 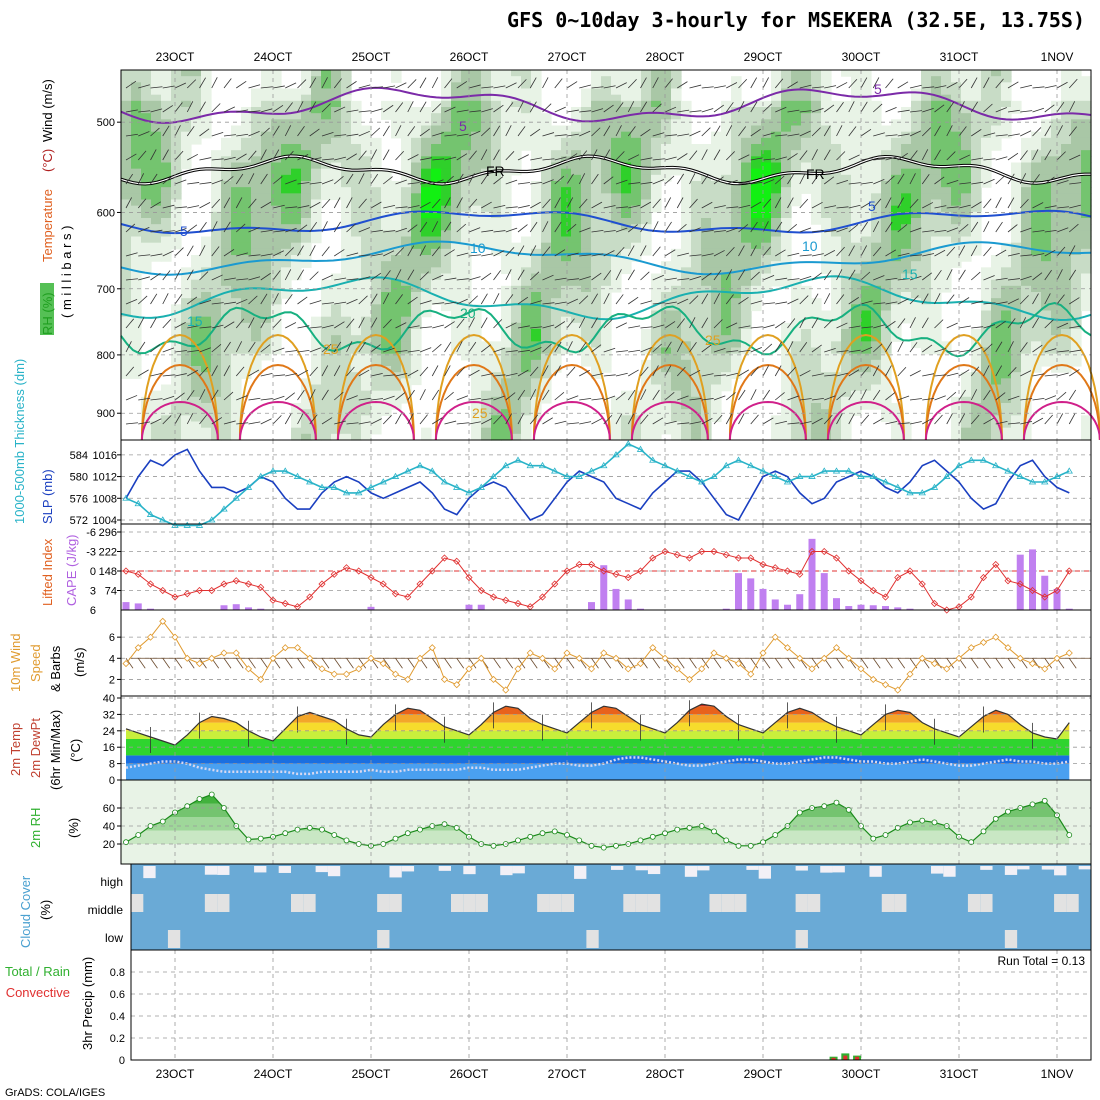 I want to click on contour-freezing-inner, so click(x=605, y=170).